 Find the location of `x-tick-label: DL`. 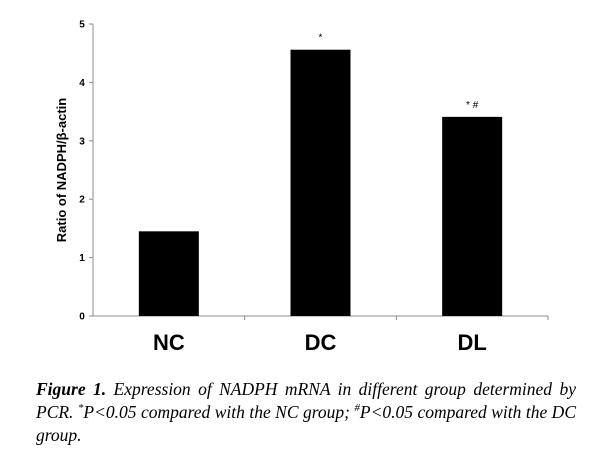

x-tick-label: DL is located at coordinates (472, 342).